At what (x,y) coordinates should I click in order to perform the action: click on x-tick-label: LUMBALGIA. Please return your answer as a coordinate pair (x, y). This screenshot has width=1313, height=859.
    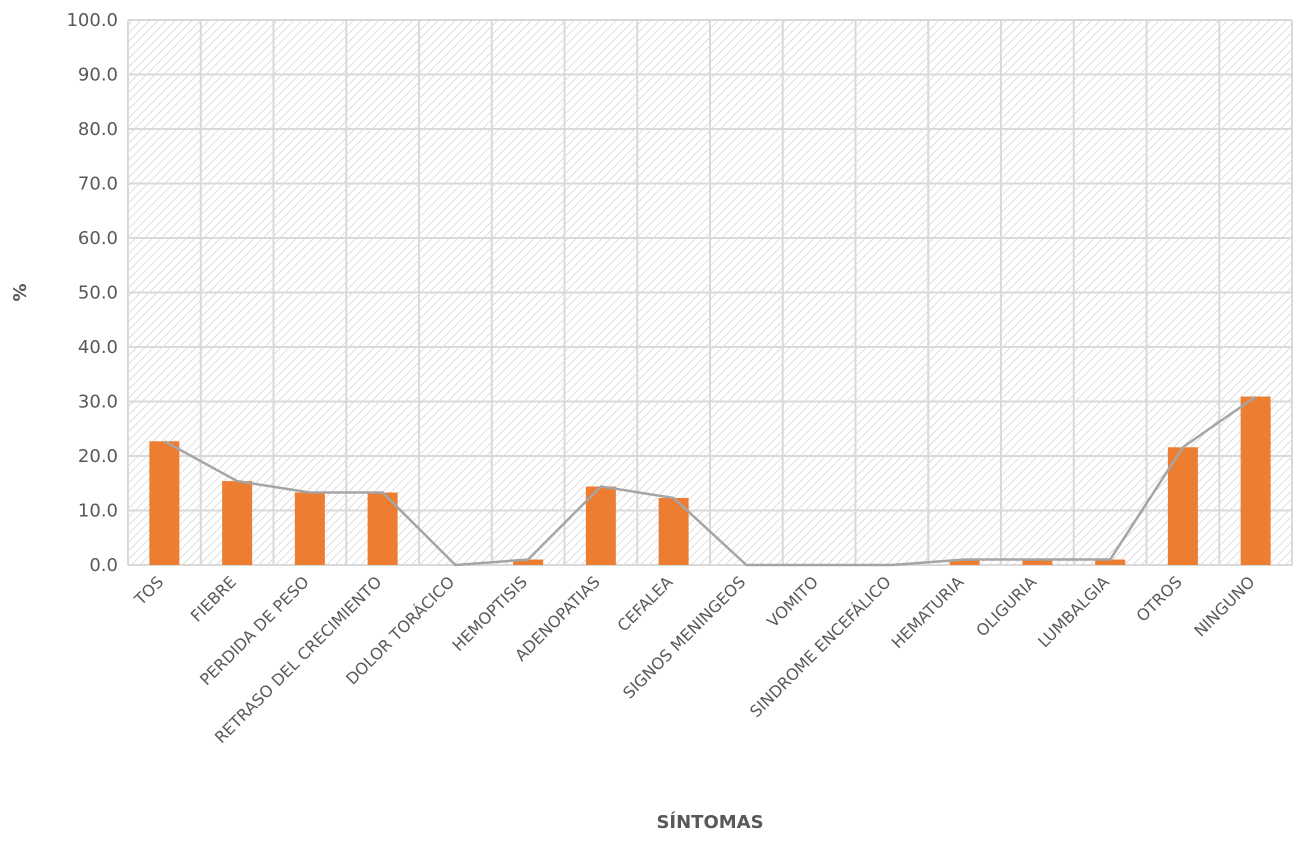
    Looking at the image, I should click on (1073, 611).